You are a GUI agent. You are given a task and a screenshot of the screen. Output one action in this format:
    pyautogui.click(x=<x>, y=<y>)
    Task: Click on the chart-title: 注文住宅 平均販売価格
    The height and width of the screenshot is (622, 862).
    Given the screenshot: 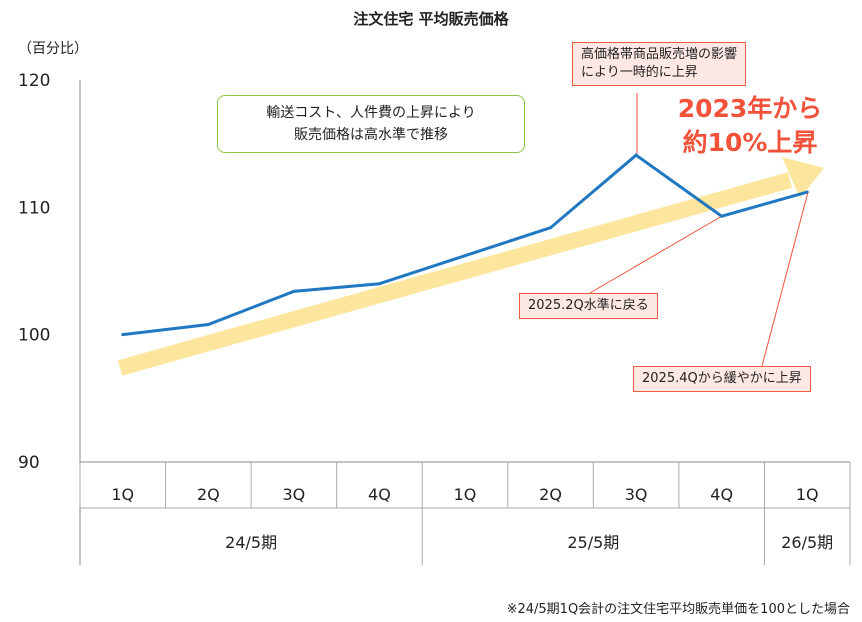 What is the action you would take?
    pyautogui.click(x=431, y=19)
    